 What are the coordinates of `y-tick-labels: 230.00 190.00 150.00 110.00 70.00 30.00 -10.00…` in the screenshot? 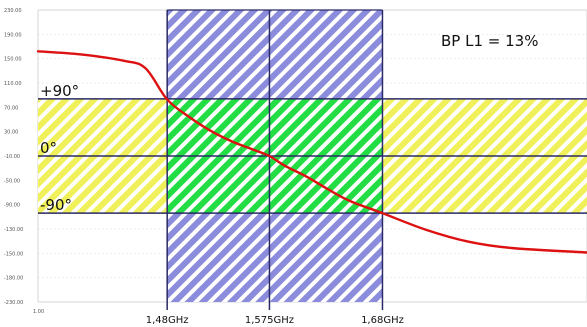 It's located at (13, 157).